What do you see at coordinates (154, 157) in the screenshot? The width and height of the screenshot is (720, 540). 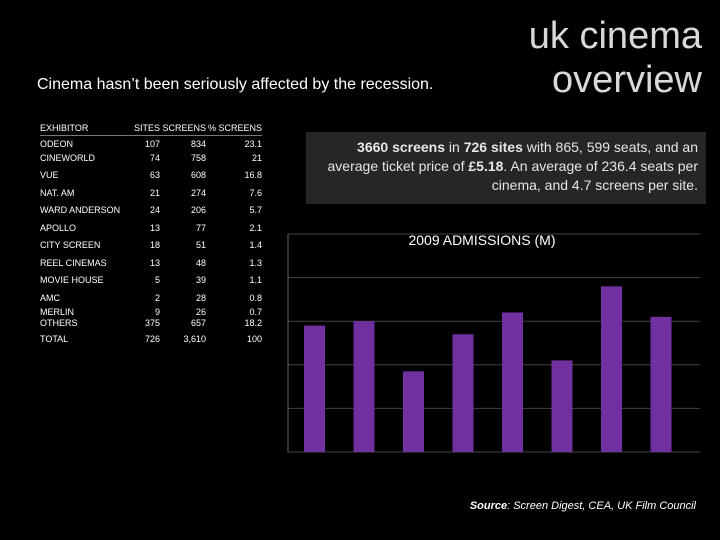 I see `sites-cell: 74` at bounding box center [154, 157].